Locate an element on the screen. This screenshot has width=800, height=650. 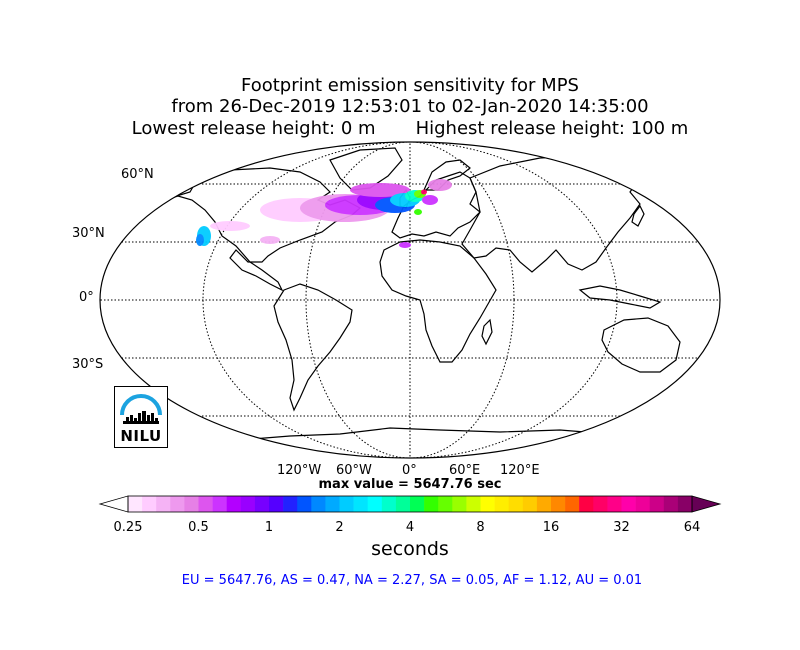
lon-label-60w: 60°W is located at coordinates (354, 470).